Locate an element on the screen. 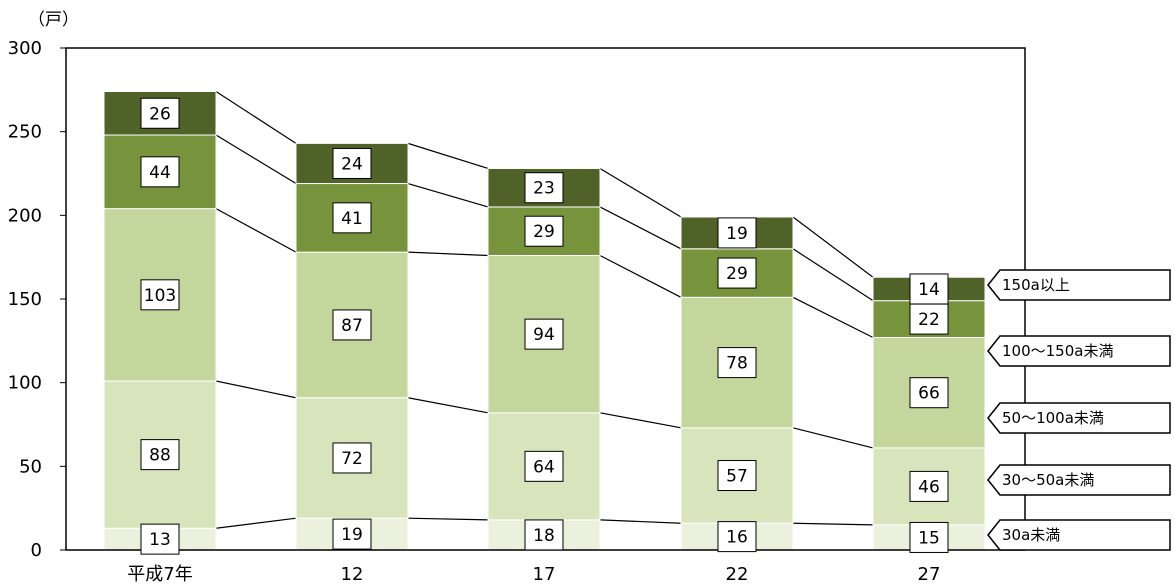 Image resolution: width=1175 pixels, height=588 pixels. data-label: 78 is located at coordinates (737, 364).